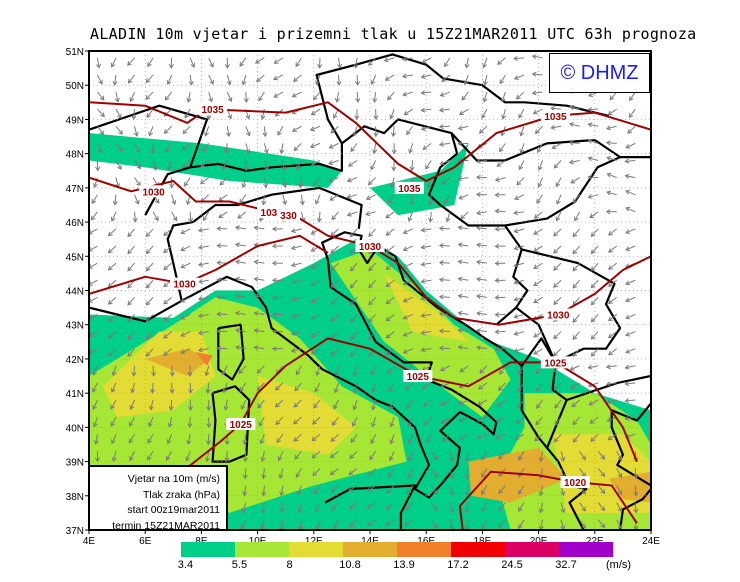  I want to click on lat-tick-label: 49N, so click(75, 120).